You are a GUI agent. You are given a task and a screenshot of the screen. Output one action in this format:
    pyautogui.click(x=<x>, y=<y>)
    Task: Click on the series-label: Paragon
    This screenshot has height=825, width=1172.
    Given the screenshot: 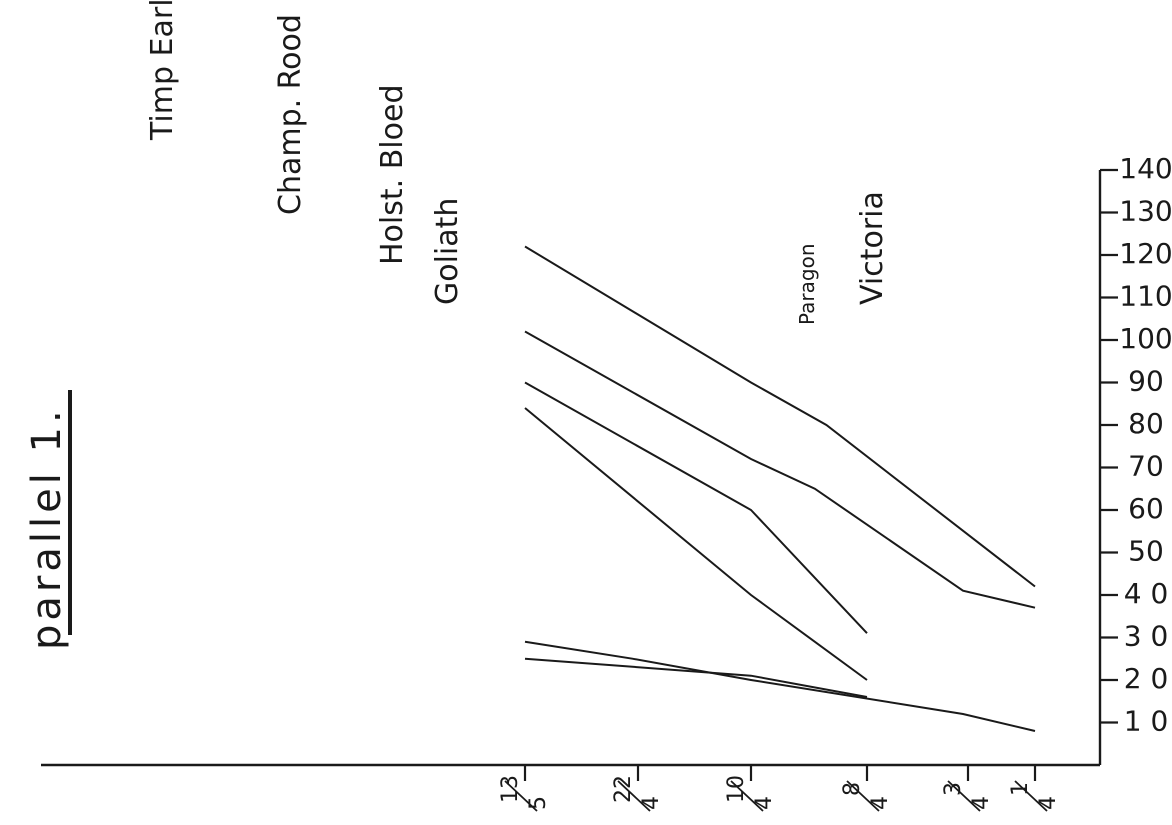 What is the action you would take?
    pyautogui.click(x=807, y=284)
    